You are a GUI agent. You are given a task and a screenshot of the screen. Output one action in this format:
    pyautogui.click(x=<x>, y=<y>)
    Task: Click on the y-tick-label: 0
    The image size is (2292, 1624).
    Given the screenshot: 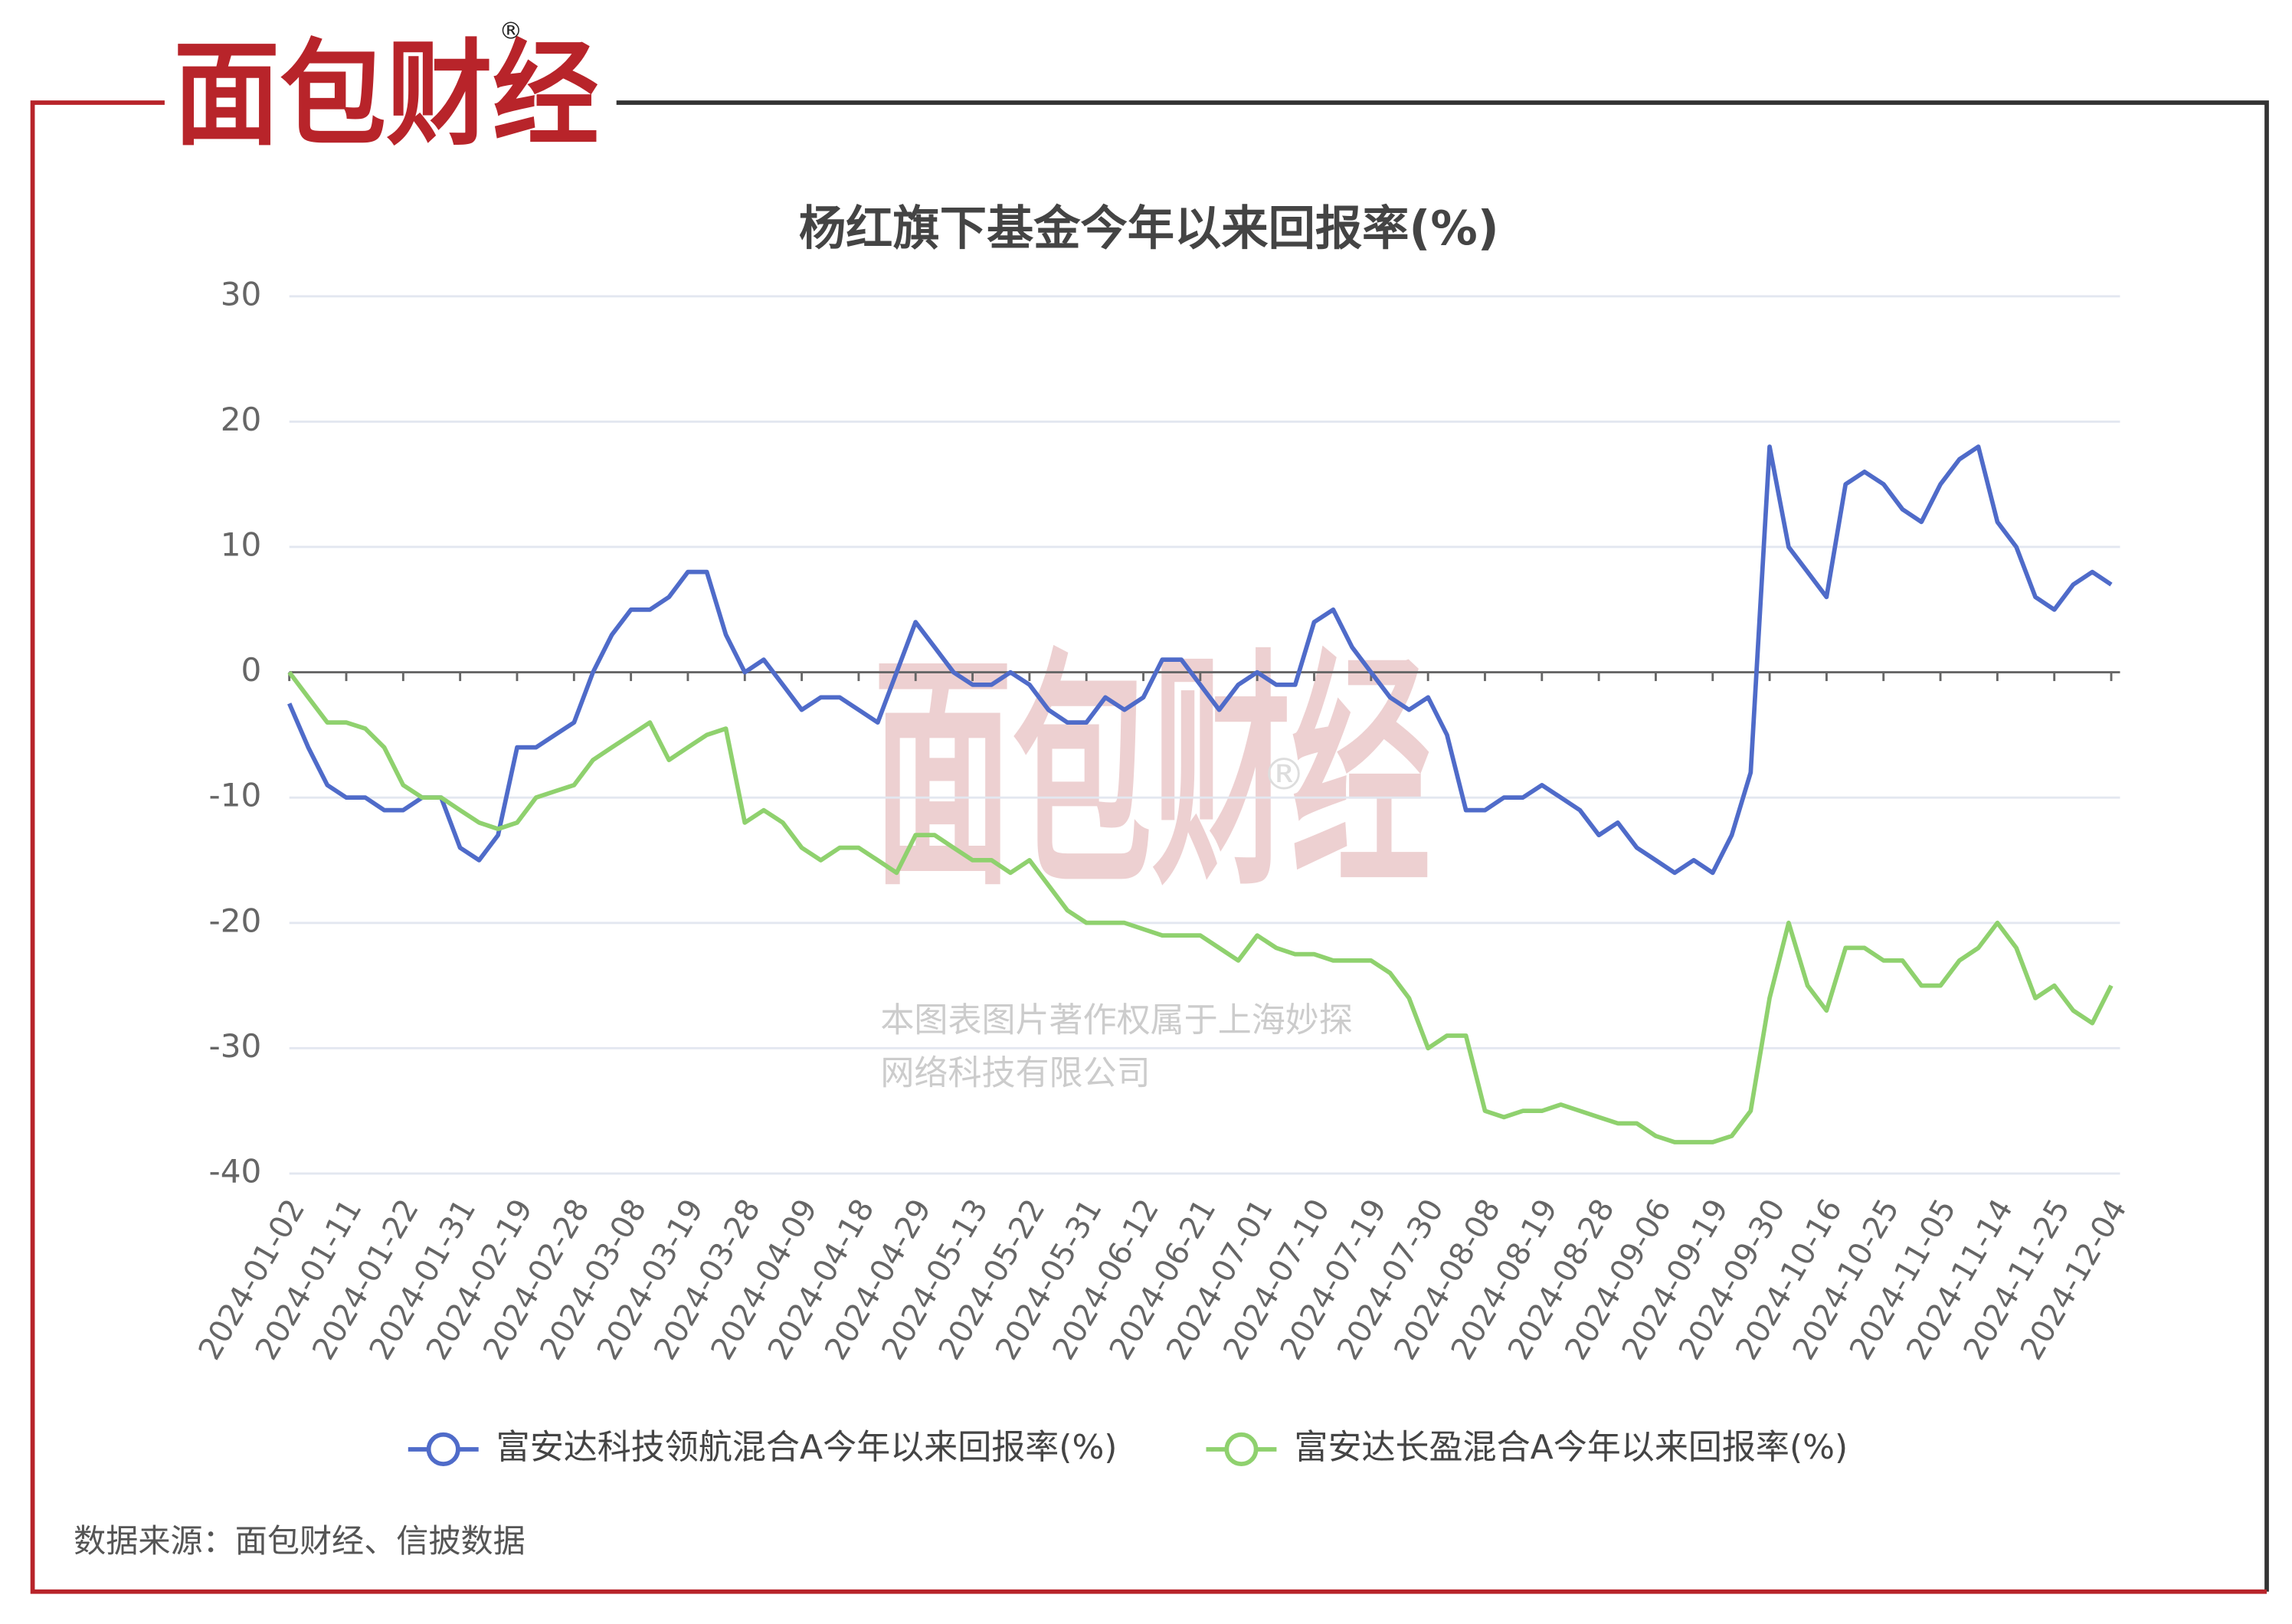 What is the action you would take?
    pyautogui.click(x=251, y=670)
    